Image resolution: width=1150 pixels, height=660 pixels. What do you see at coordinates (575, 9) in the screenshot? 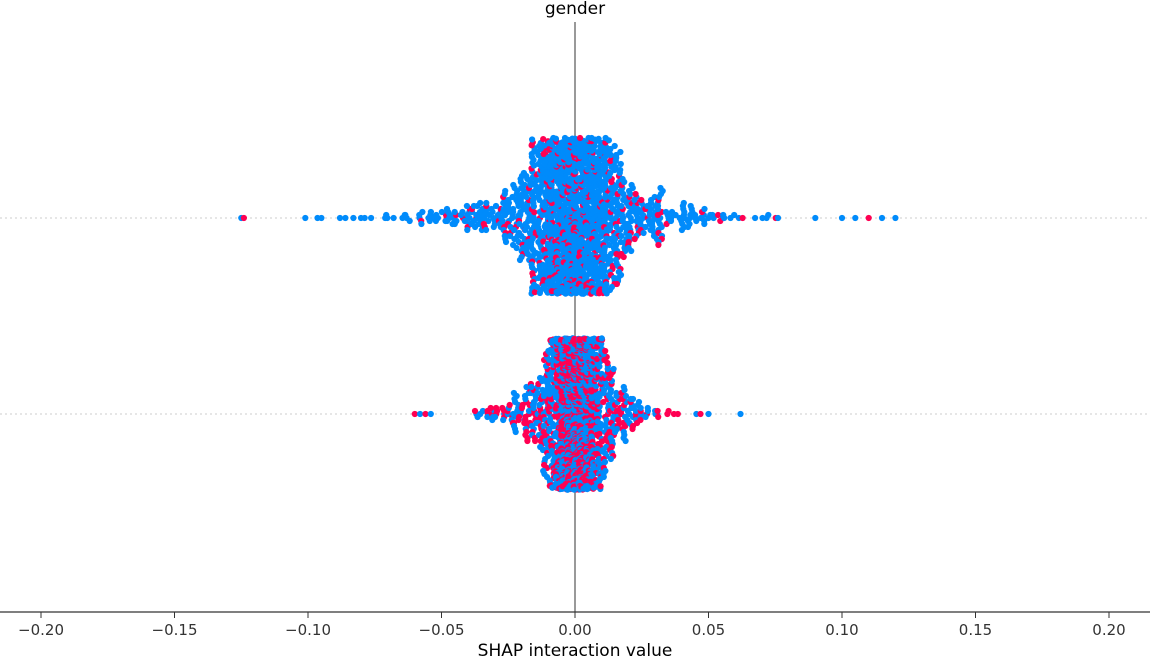
I see `chart-title: gender` at bounding box center [575, 9].